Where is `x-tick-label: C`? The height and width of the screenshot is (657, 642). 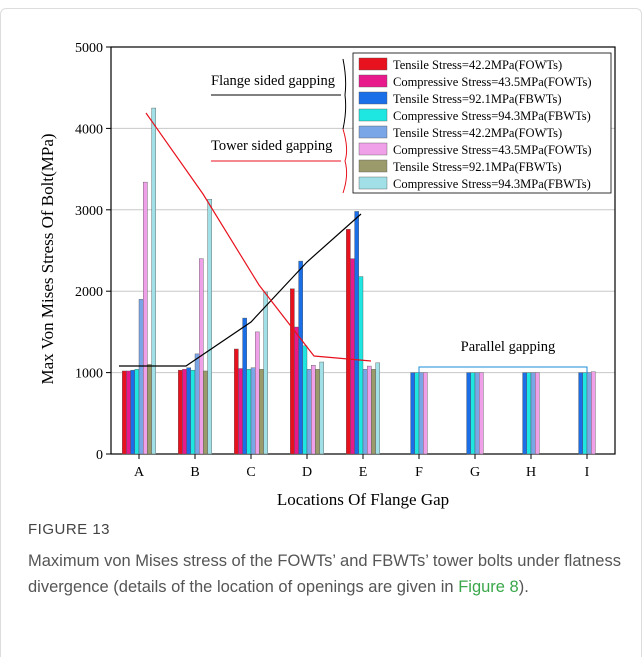 x-tick-label: C is located at coordinates (250, 472).